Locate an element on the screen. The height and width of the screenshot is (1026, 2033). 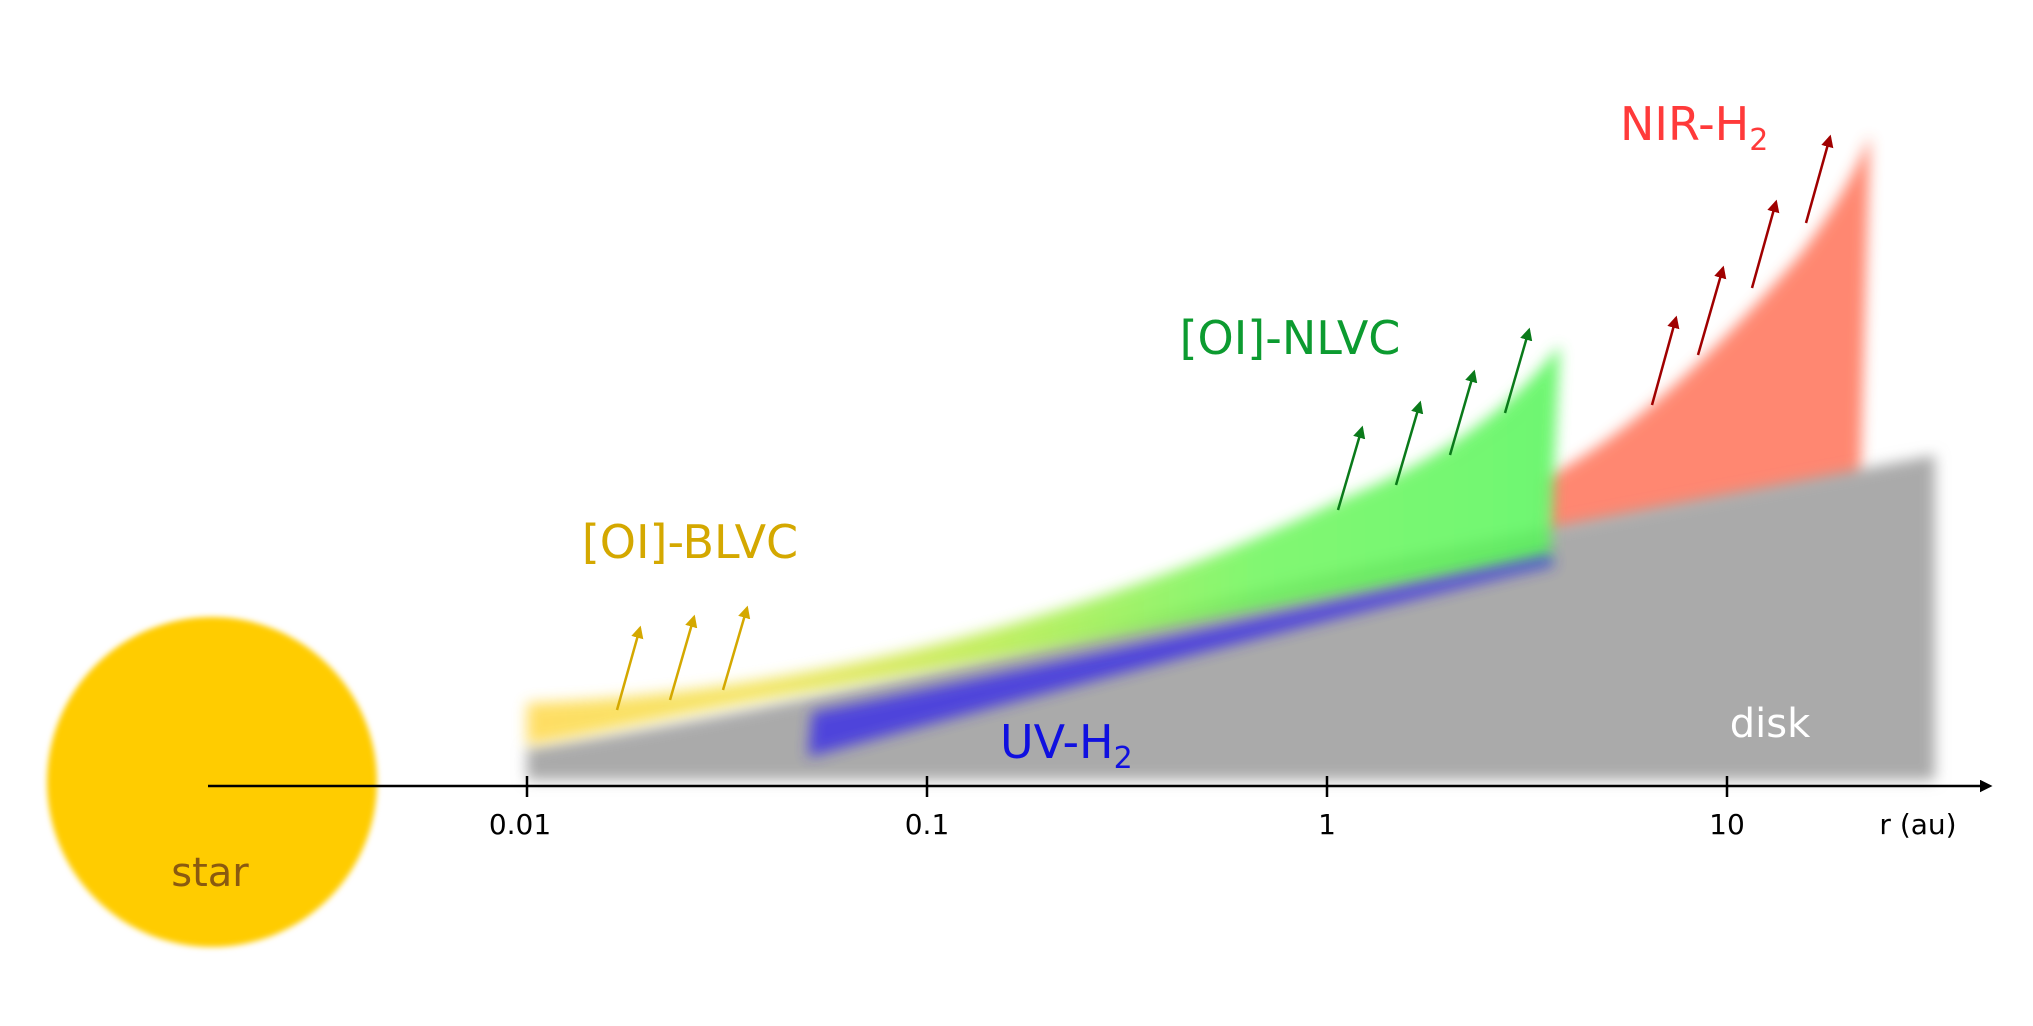
oi-blvc-arrows is located at coordinates (683, 658).